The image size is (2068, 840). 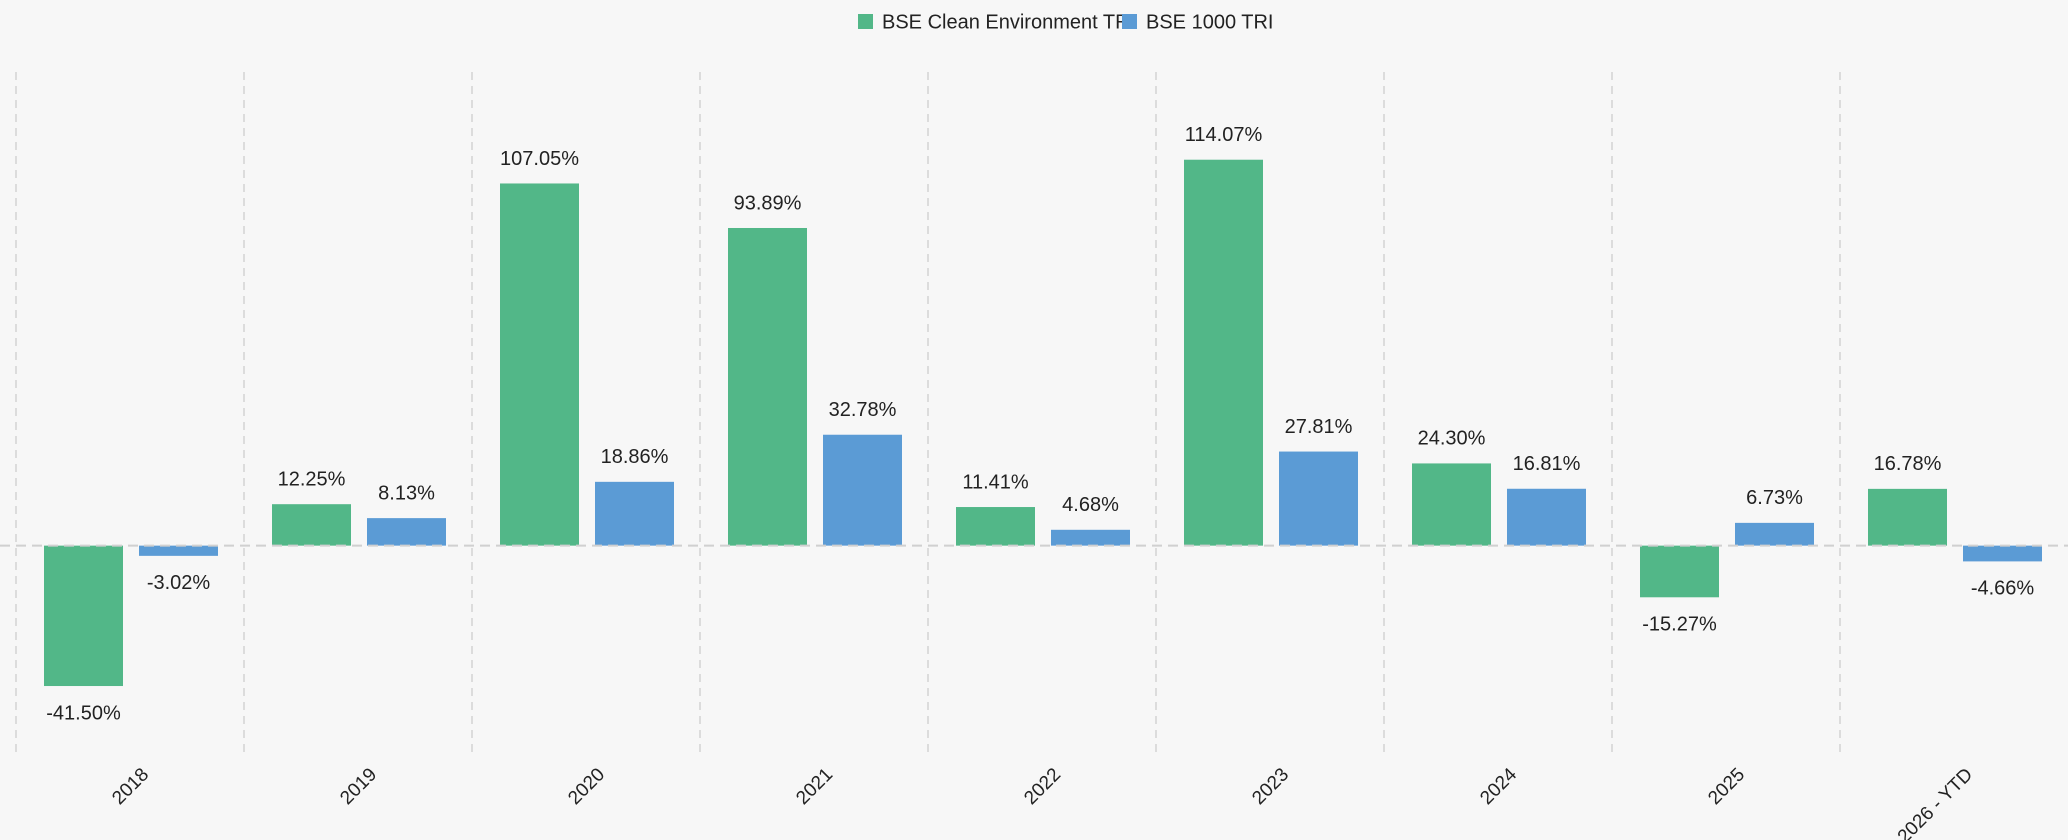 I want to click on x-tick-label: 2018, so click(x=130, y=786).